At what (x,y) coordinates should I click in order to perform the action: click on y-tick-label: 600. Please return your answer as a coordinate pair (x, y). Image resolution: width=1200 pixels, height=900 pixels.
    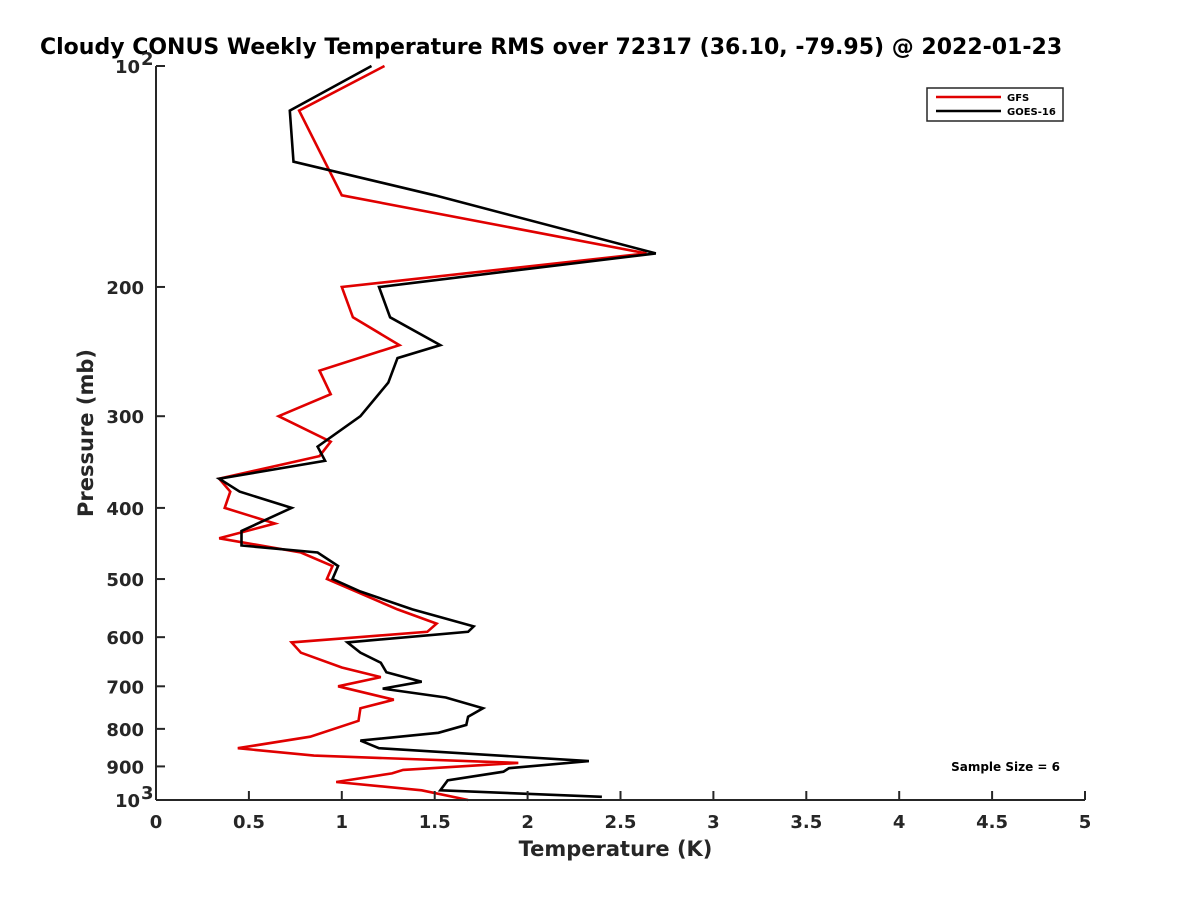
    Looking at the image, I should click on (125, 638).